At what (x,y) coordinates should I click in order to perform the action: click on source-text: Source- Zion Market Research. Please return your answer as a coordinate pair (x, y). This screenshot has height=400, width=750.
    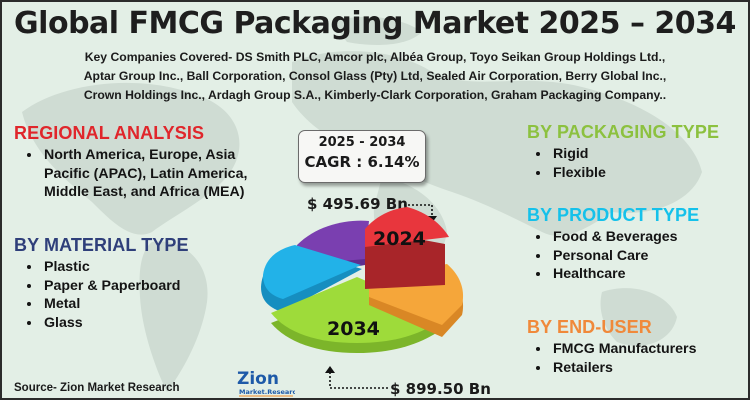
    Looking at the image, I should click on (97, 388).